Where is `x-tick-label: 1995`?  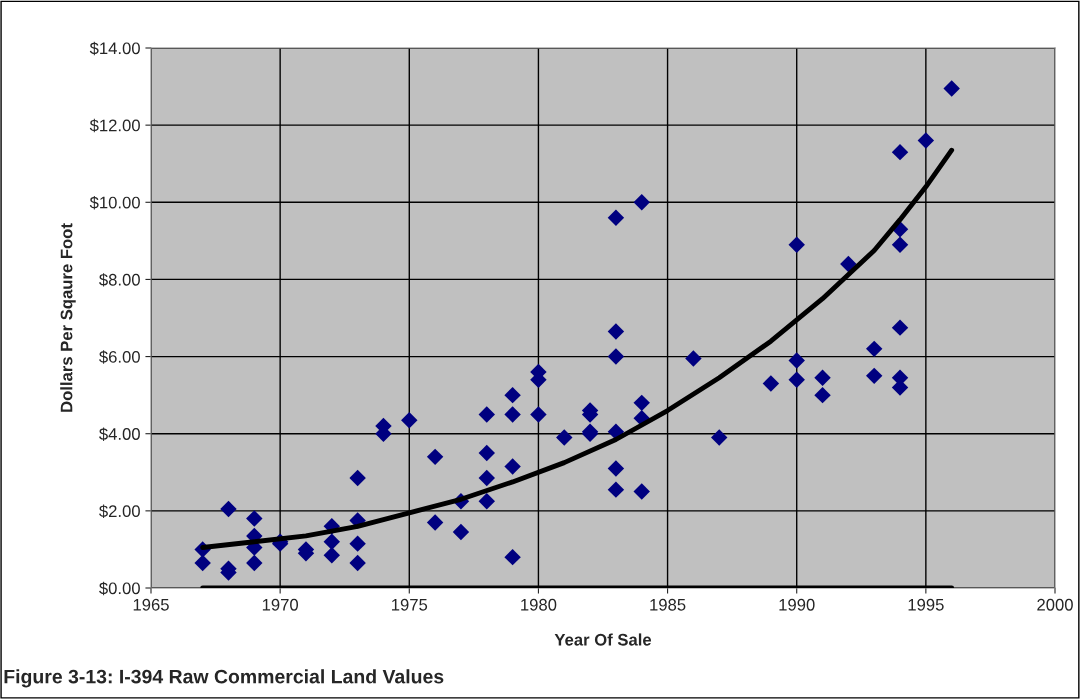
x-tick-label: 1995 is located at coordinates (926, 604).